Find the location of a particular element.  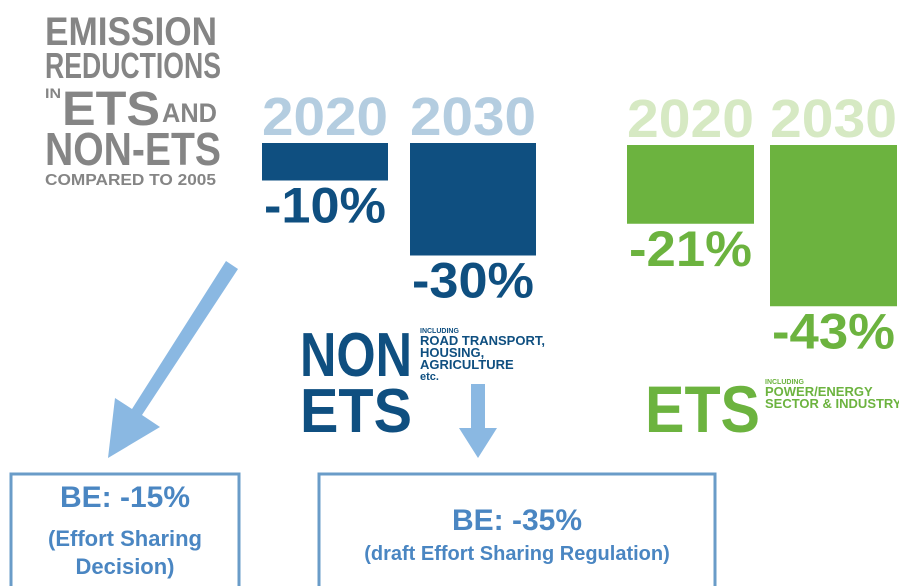

title-in: IN is located at coordinates (53, 93).